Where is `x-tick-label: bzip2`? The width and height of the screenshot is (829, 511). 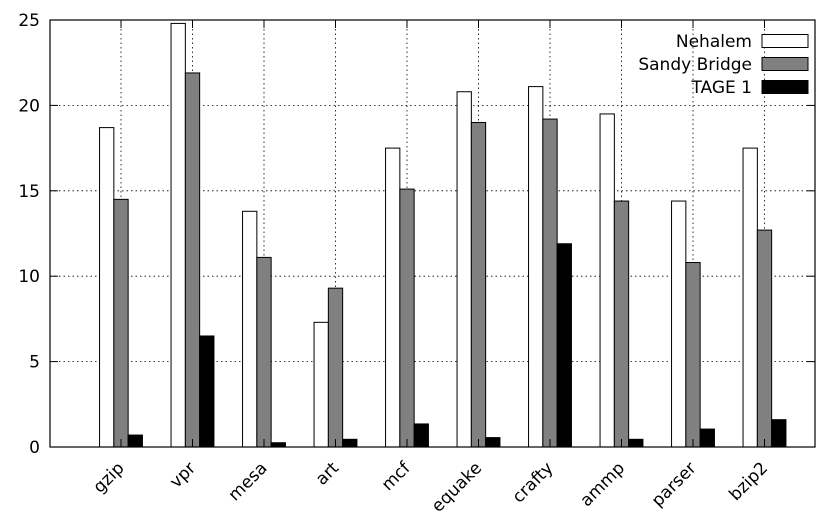 x-tick-label: bzip2 is located at coordinates (748, 481).